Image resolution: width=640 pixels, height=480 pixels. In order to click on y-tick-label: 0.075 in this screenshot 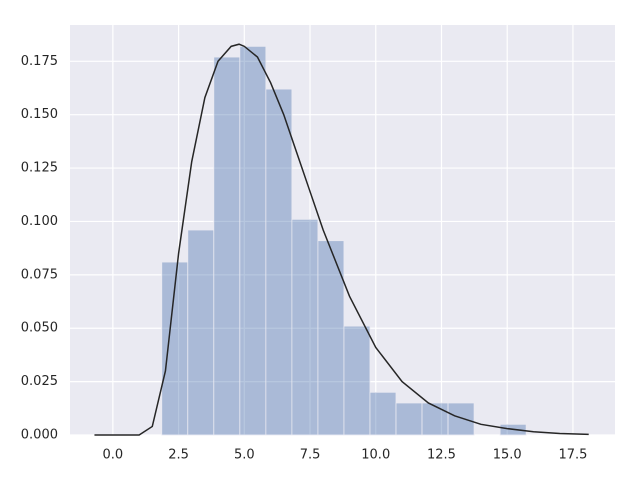, I will do `click(39, 274)`.